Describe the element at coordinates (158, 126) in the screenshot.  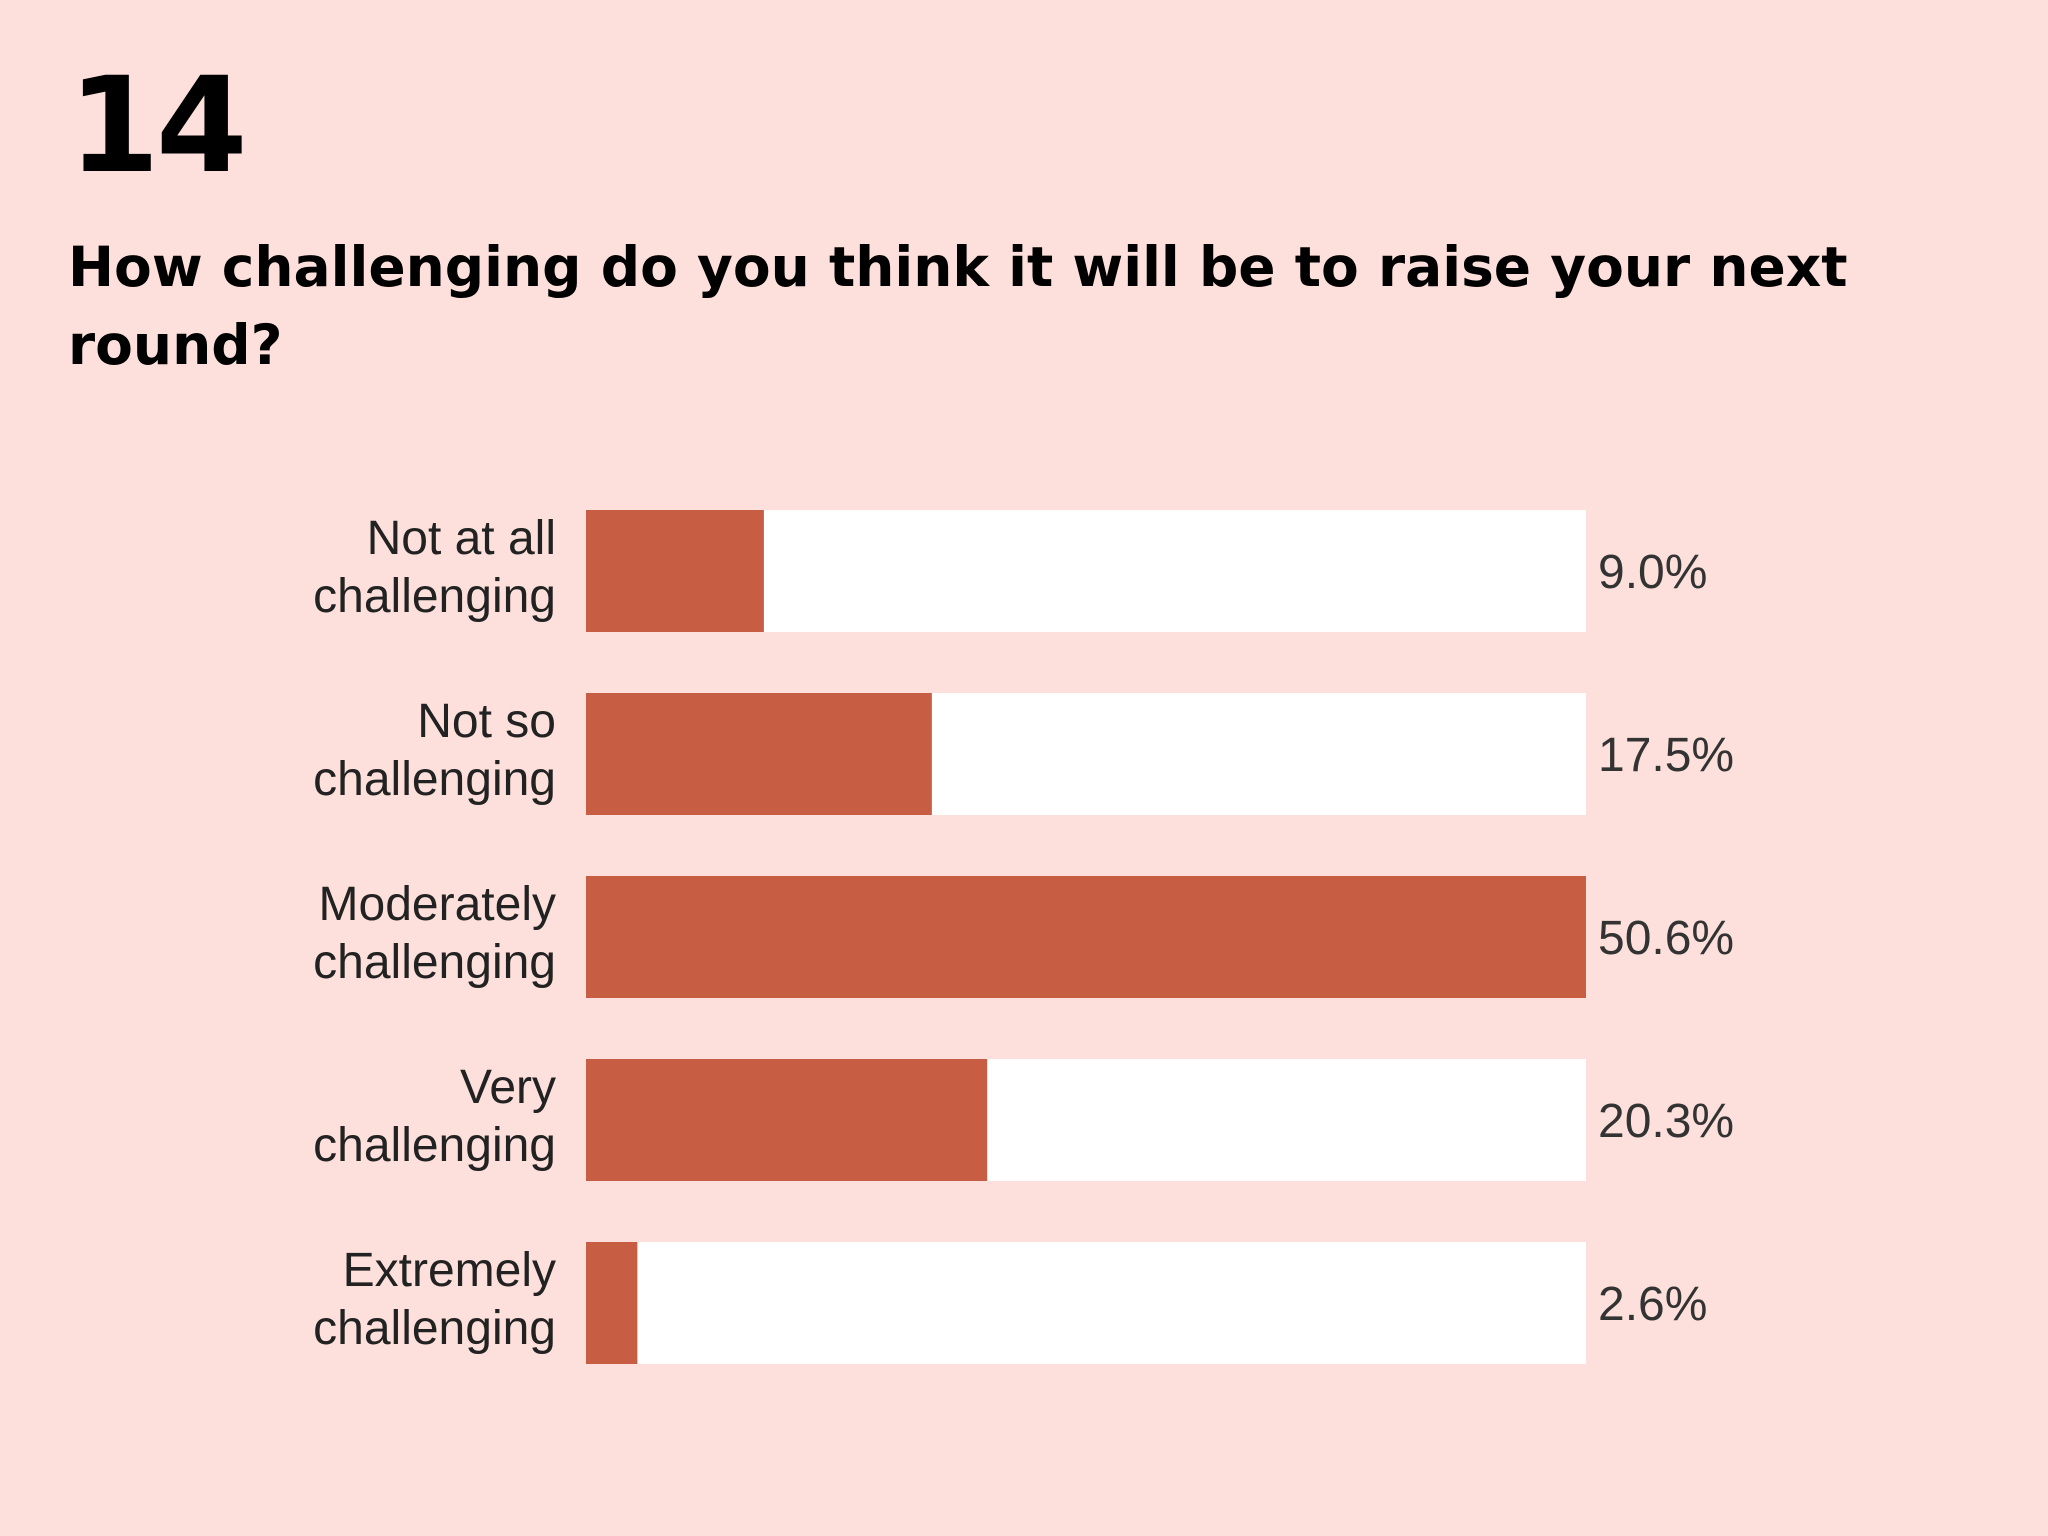
I see `question-number: 14` at that location.